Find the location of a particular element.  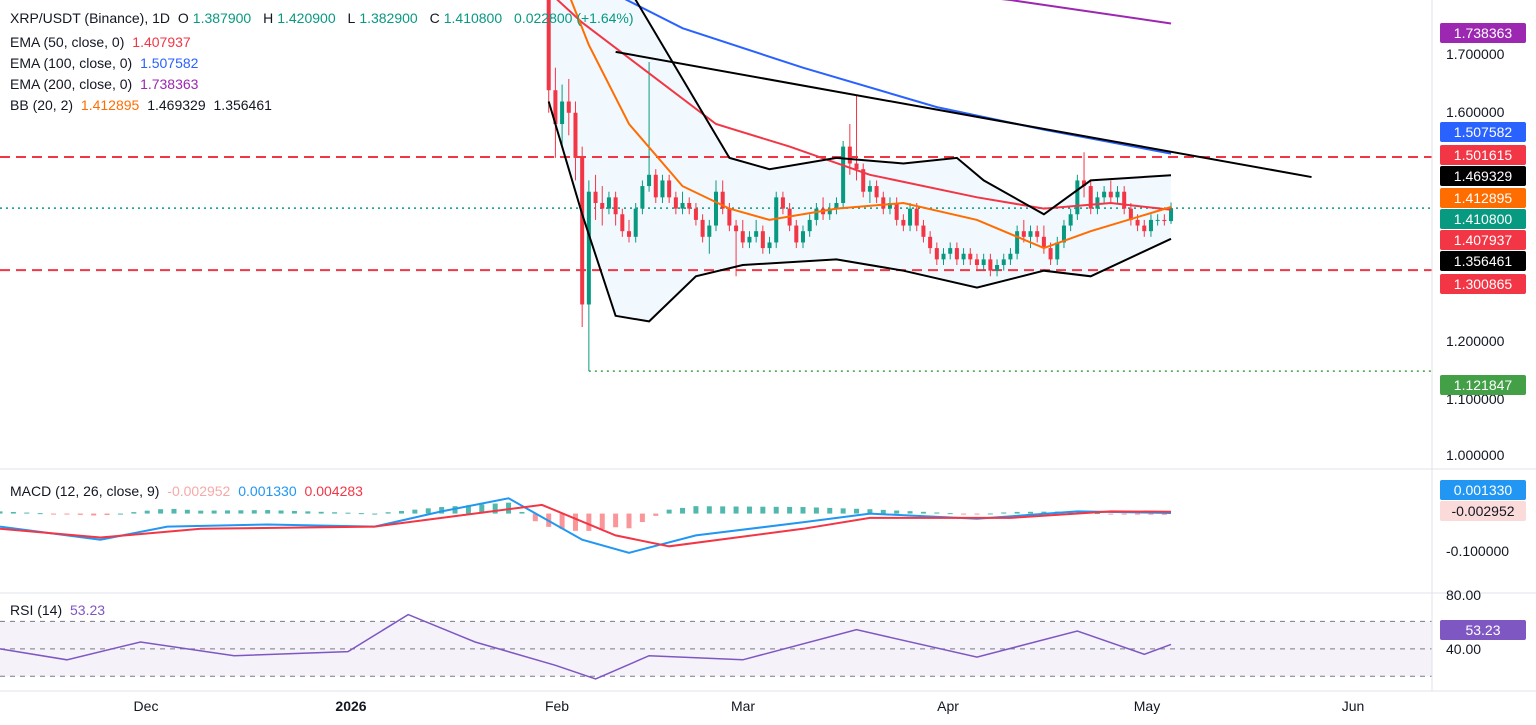

ema50-line is located at coordinates (864, 105).